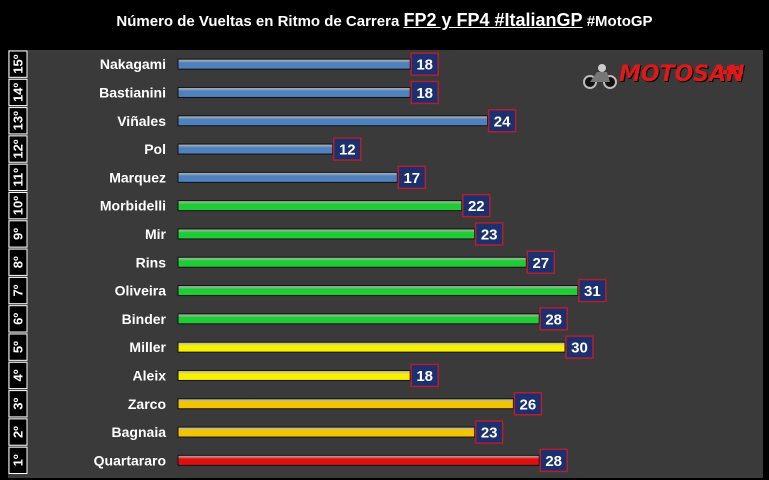 The width and height of the screenshot is (769, 480). Describe the element at coordinates (493, 20) in the screenshot. I see `title-emphasis: FP2 y FP4 #ItalianGP` at that location.